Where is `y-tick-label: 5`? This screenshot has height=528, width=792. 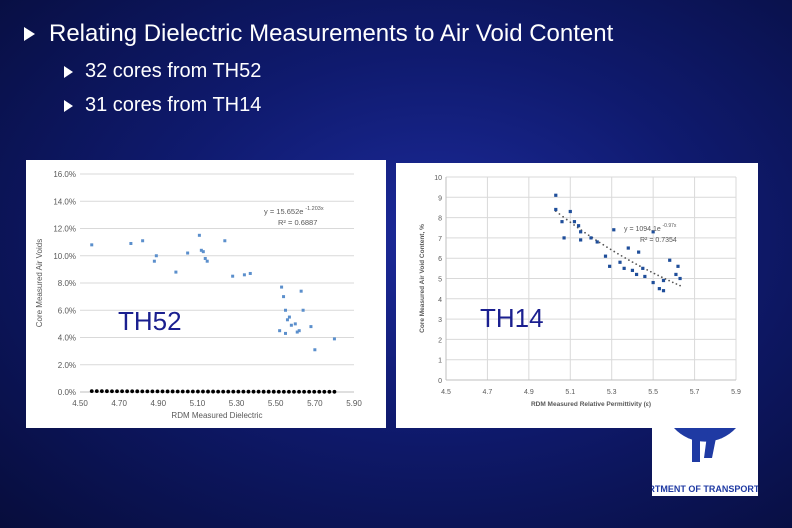
y-tick-label: 5 is located at coordinates (440, 280).